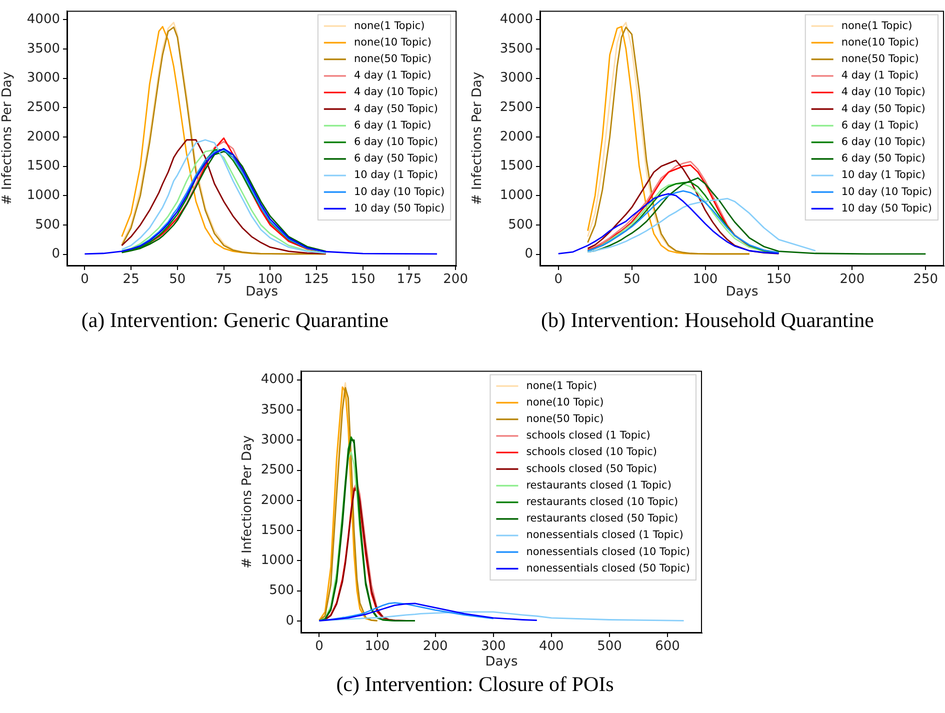 This screenshot has width=945, height=713. Describe the element at coordinates (602, 518) in the screenshot. I see `legend-label: restaurants closed (50 Topic)` at that location.